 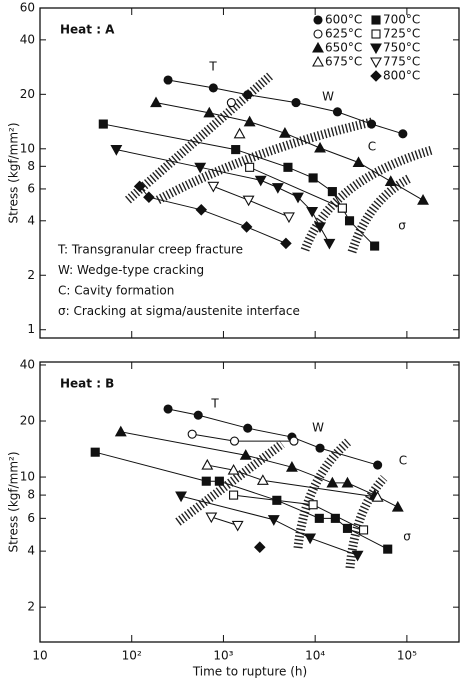 What do you see at coordinates (131, 270) in the screenshot?
I see `note: W: Wedge-type cracking` at bounding box center [131, 270].